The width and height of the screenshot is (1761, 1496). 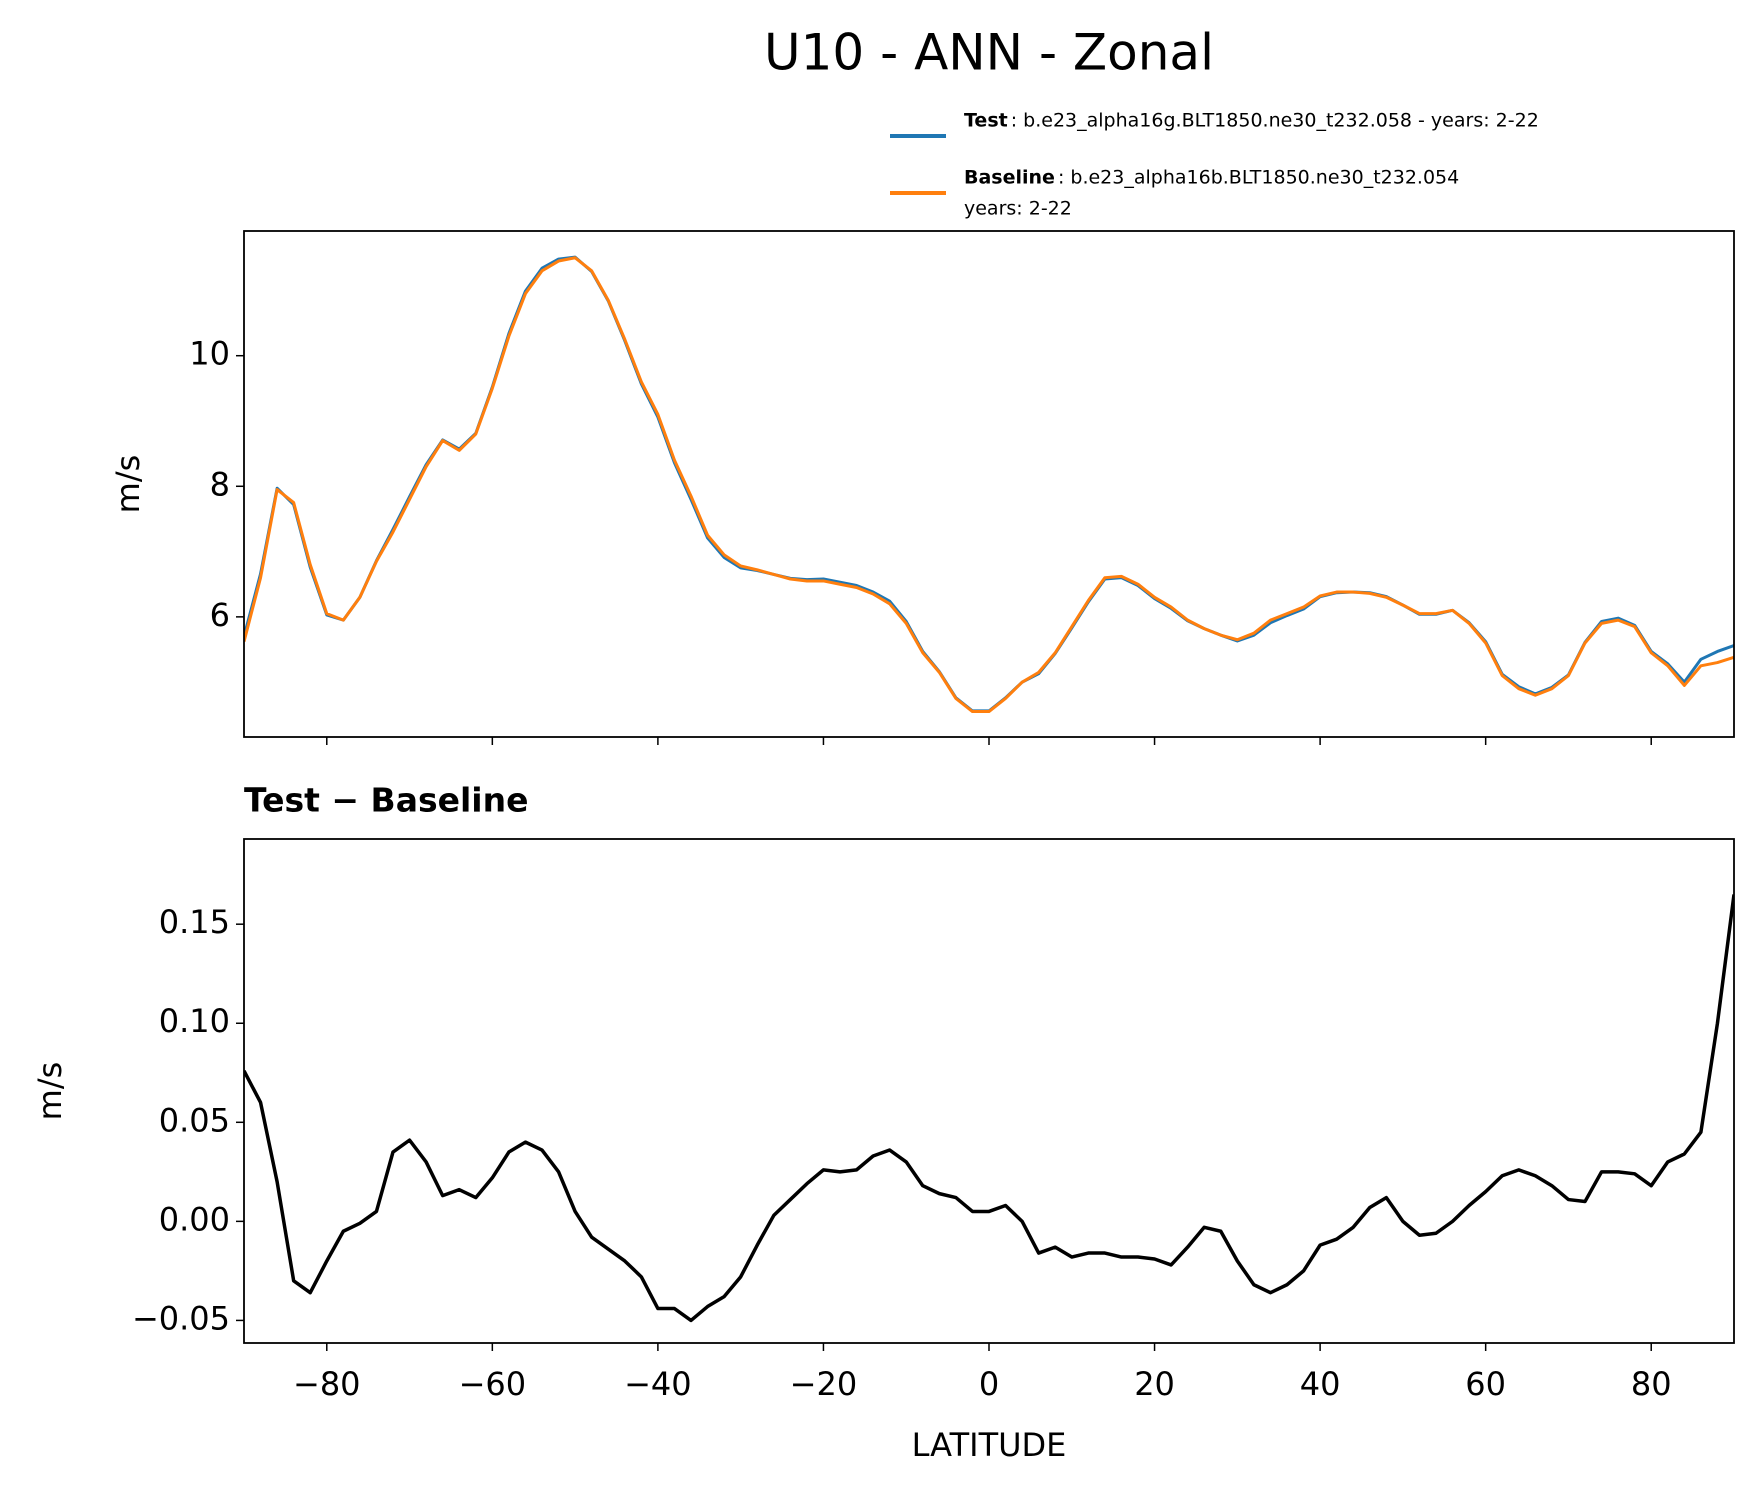 What do you see at coordinates (220, 615) in the screenshot?
I see `y-tick-label: 6` at bounding box center [220, 615].